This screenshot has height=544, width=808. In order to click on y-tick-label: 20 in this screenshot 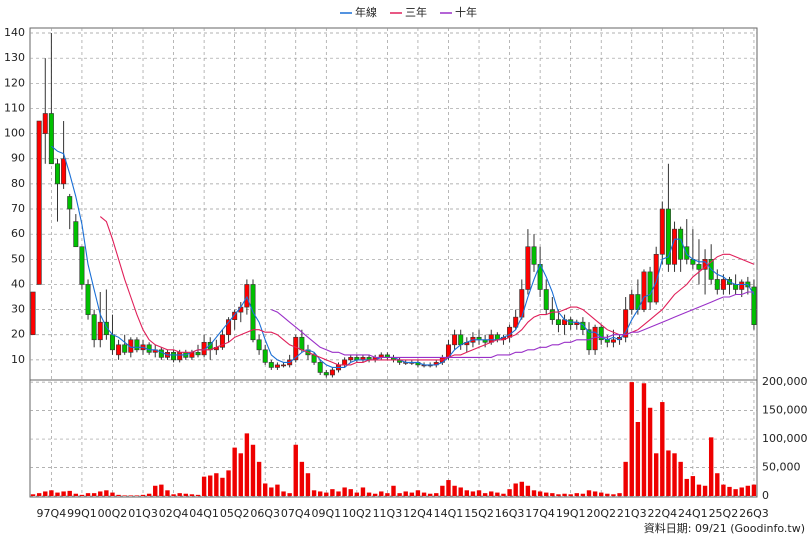, I will do `click(18, 334)`.